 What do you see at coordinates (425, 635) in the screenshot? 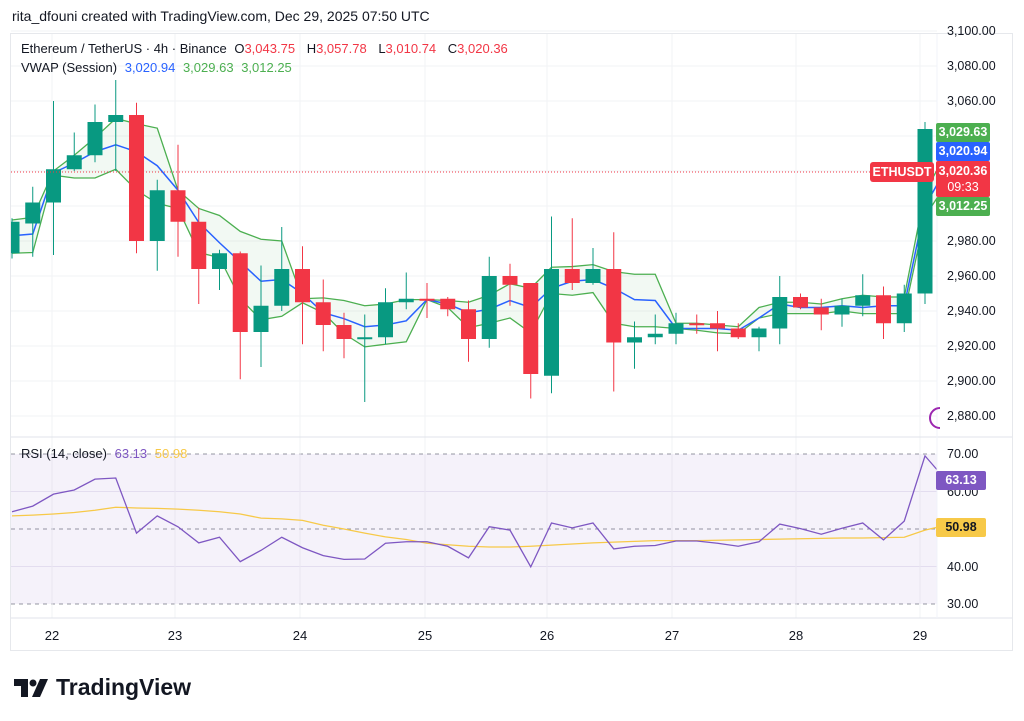
I see `time-tick-label: 25` at bounding box center [425, 635].